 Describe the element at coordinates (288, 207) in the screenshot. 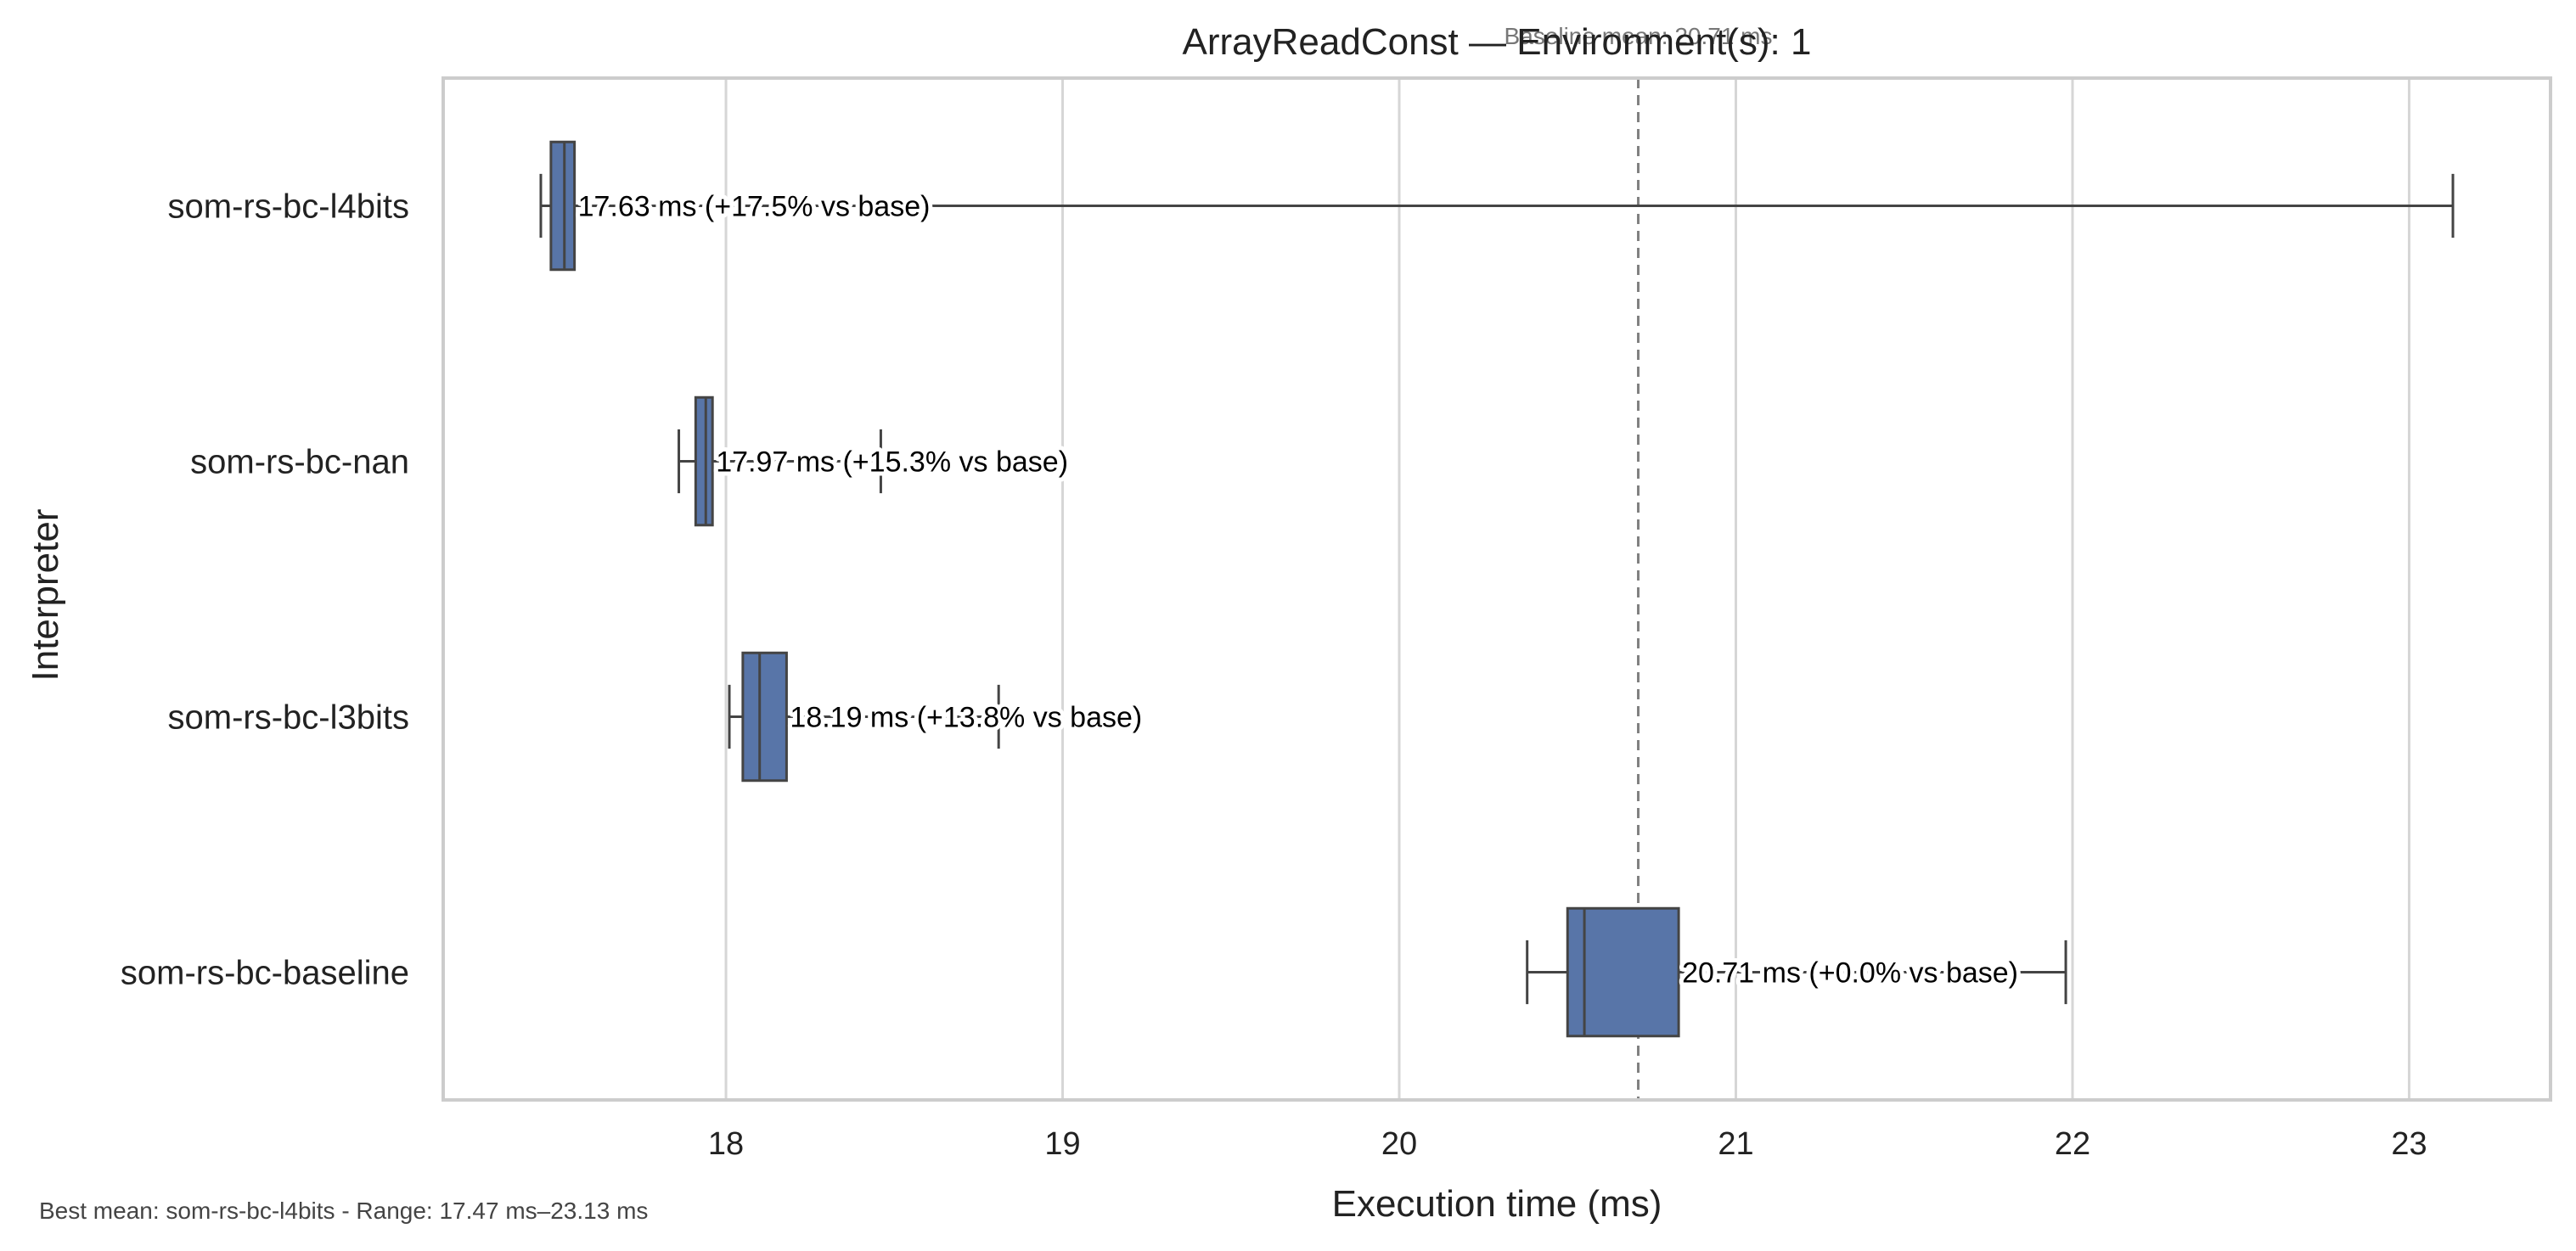

I see `y-category-label: som-rs-bc-l4bits` at that location.